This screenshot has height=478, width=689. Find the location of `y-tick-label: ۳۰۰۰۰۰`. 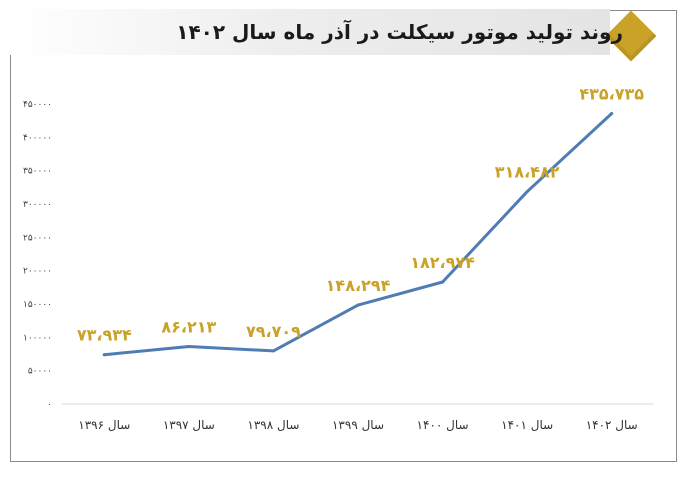

y-tick-label: ۳۰۰۰۰۰ is located at coordinates (37, 205).